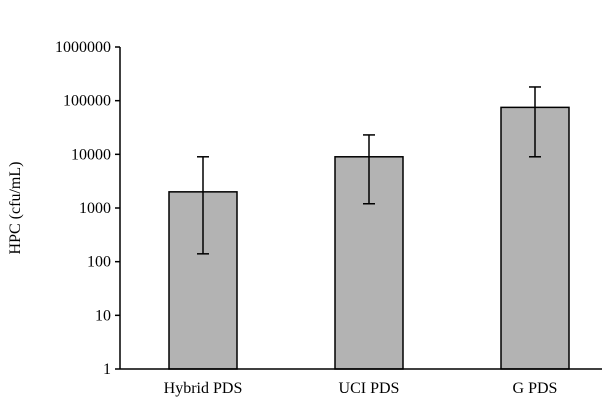 Image resolution: width=616 pixels, height=400 pixels. I want to click on y-tick-label: 100, so click(99, 262).